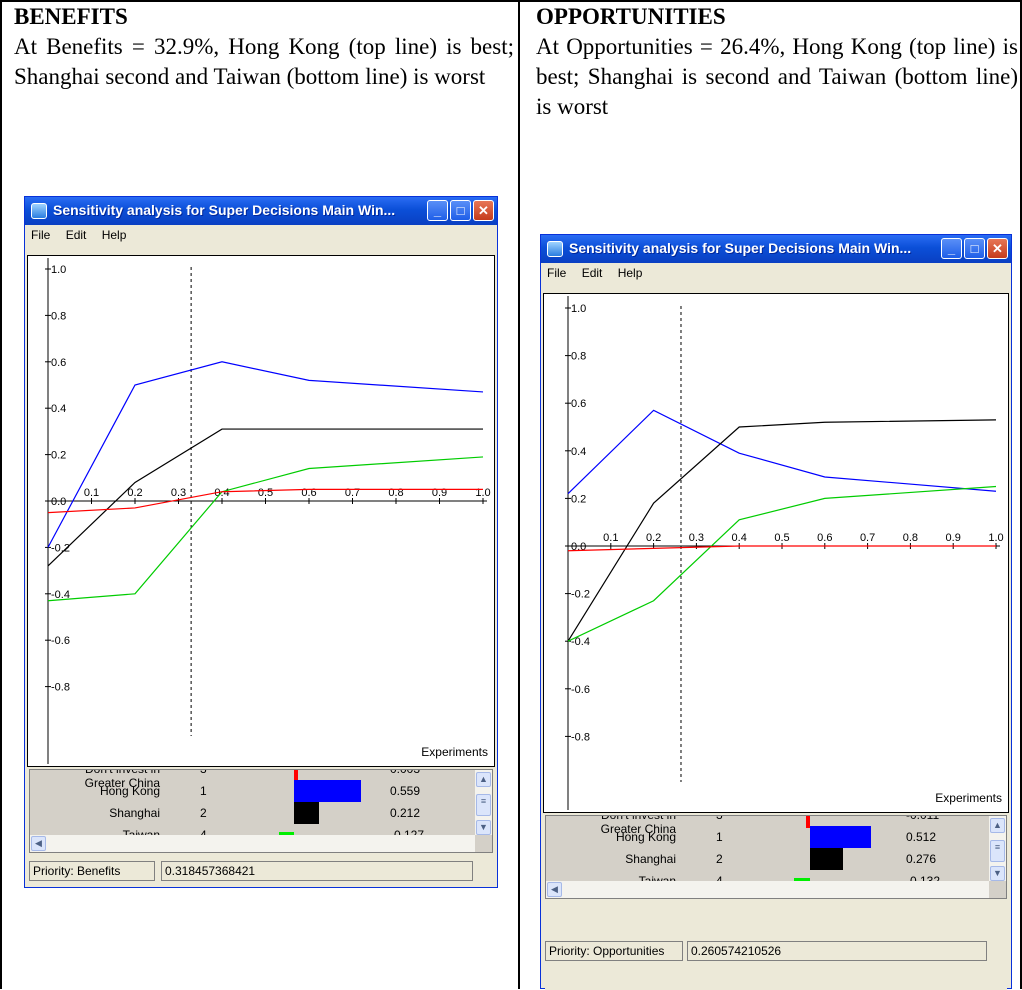  What do you see at coordinates (250, 779) in the screenshot?
I see `list-item: Don't invest in Greater China 3 0.003` at bounding box center [250, 779].